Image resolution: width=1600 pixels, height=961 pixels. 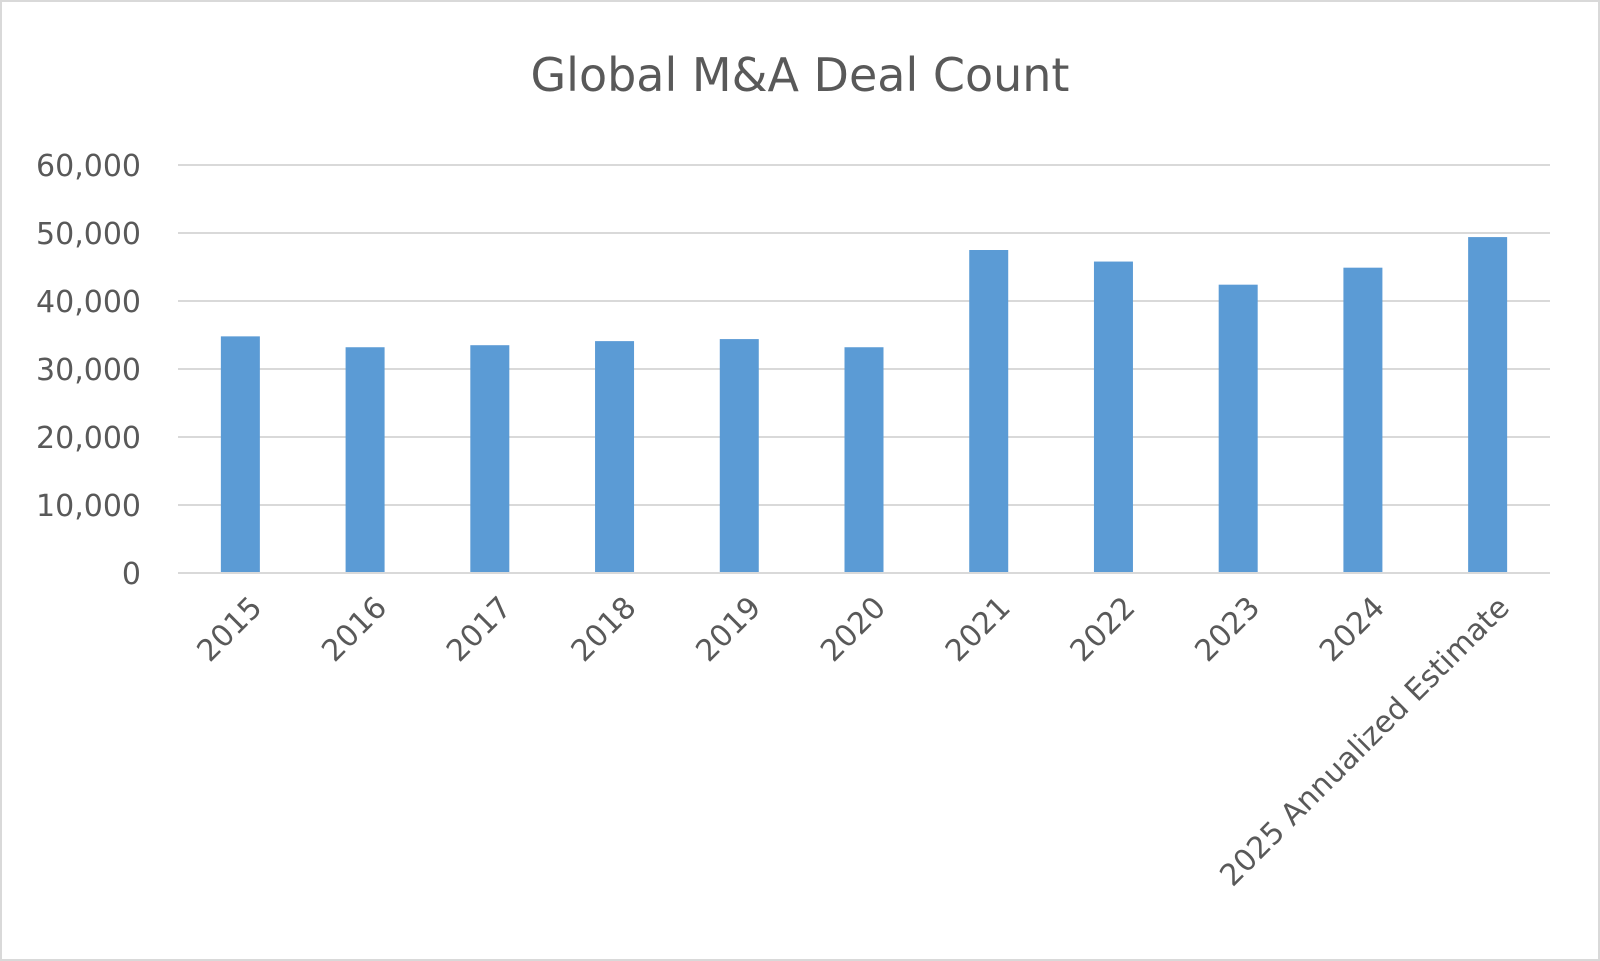 What do you see at coordinates (1103, 629) in the screenshot?
I see `x-tick-label: 2022` at bounding box center [1103, 629].